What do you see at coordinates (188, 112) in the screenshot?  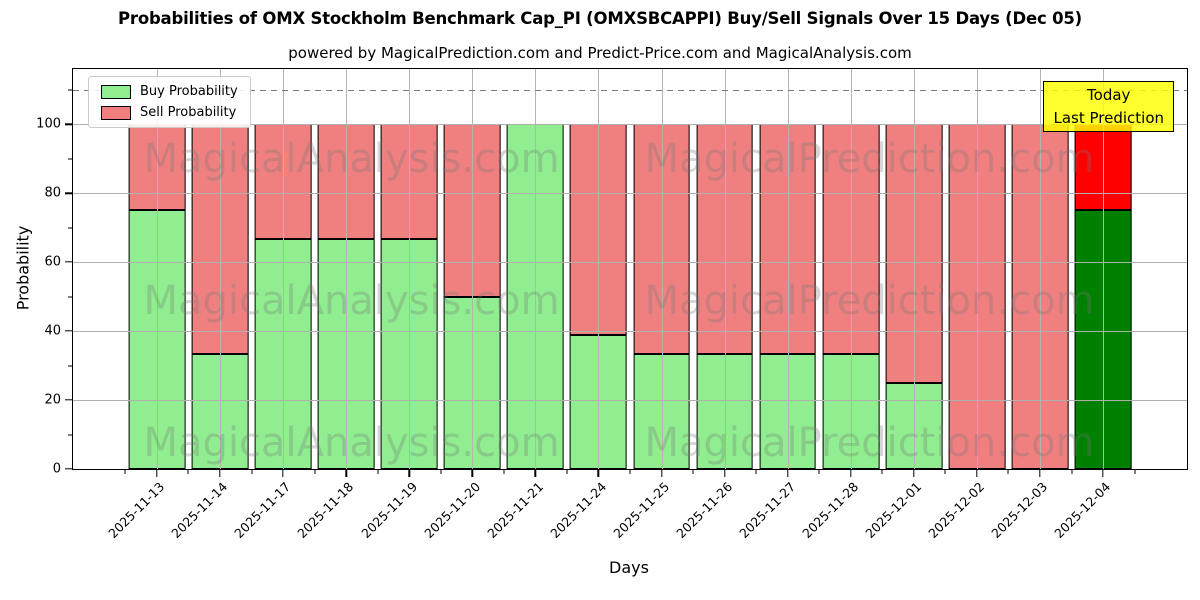 I see `legend-sell-label: Sell Probability` at bounding box center [188, 112].